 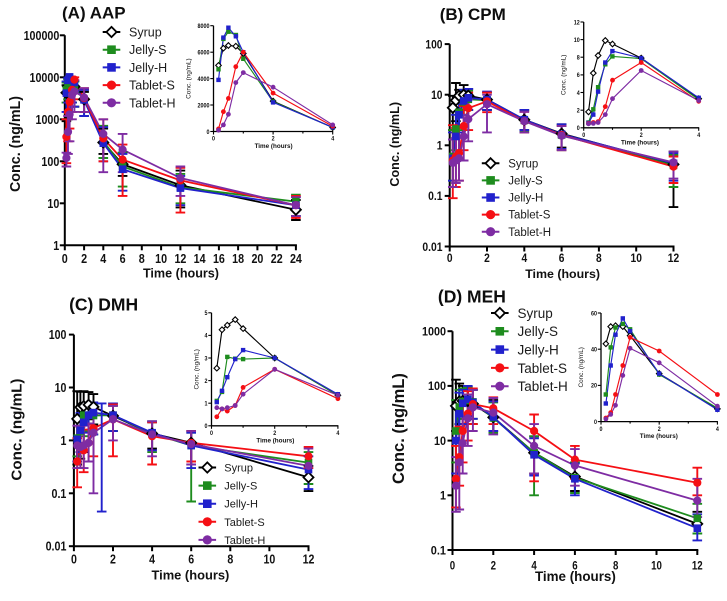 What do you see at coordinates (432, 247) in the screenshot?
I see `svg-text: 0.01` at bounding box center [432, 247].